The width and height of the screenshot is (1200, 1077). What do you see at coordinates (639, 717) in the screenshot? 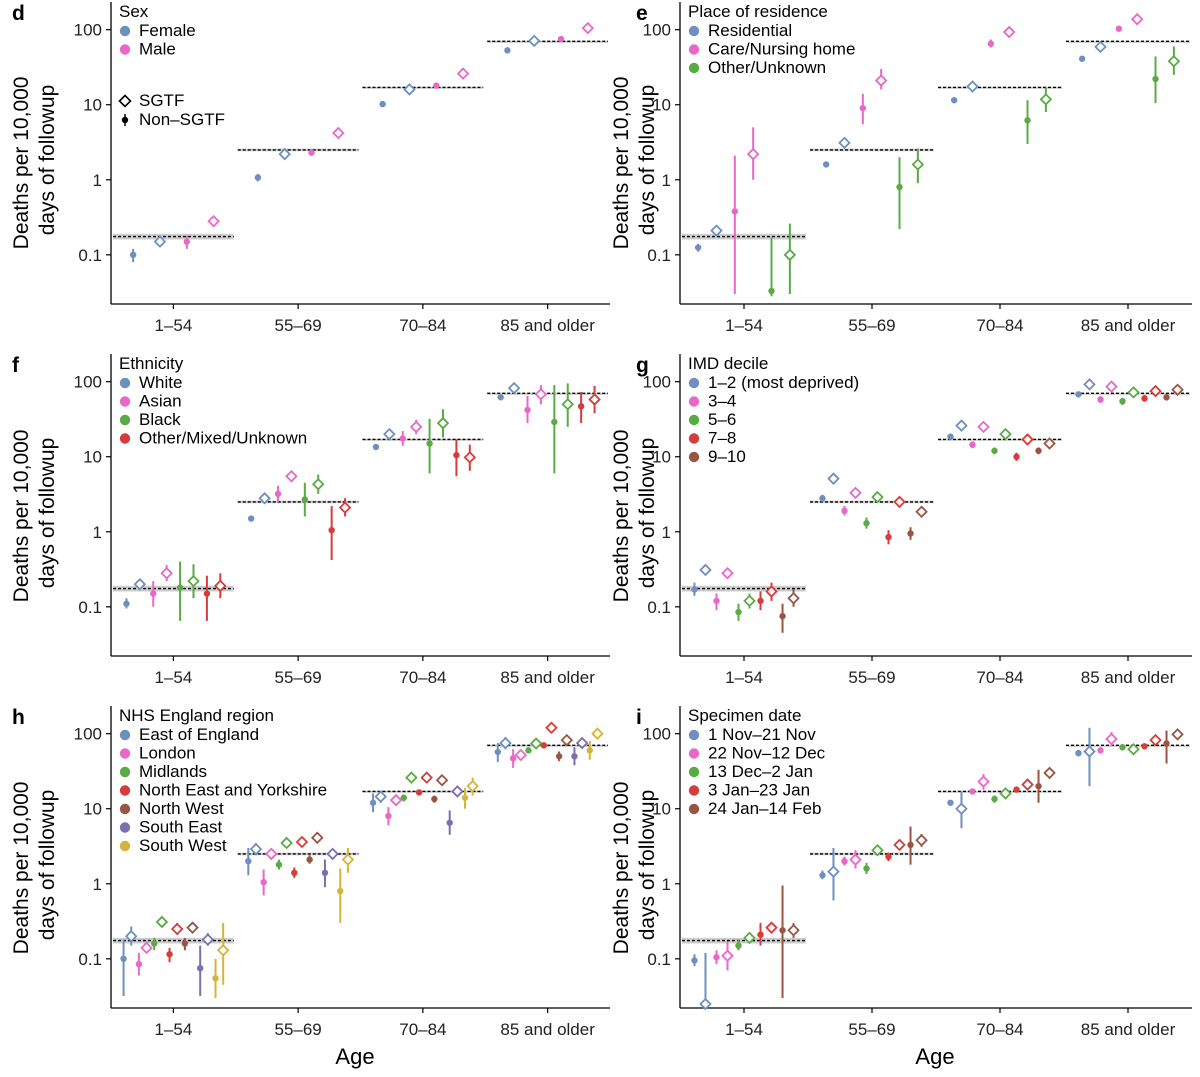
I see `panel-letter: i` at bounding box center [639, 717].